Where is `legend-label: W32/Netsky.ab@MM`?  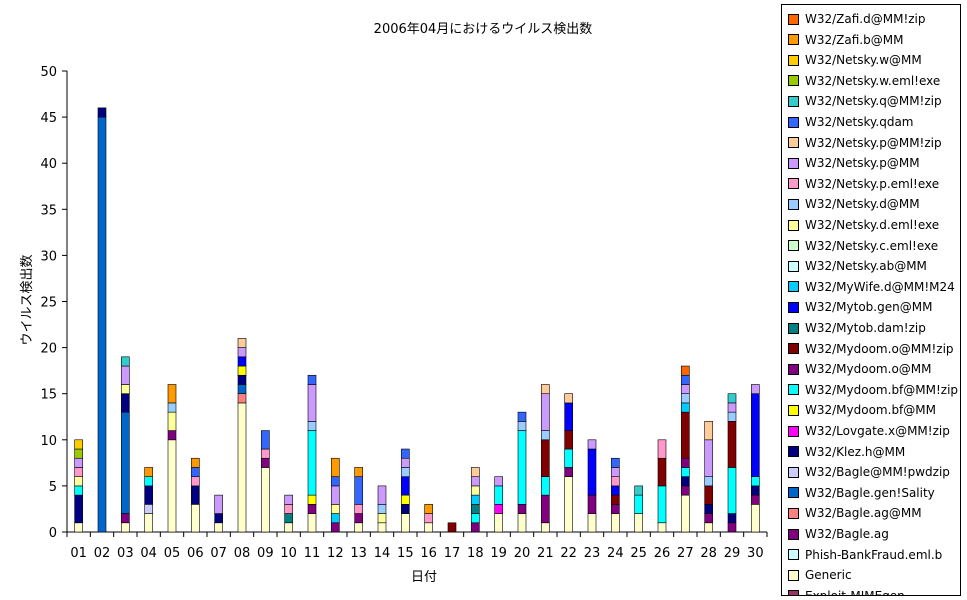 legend-label: W32/Netsky.ab@MM is located at coordinates (866, 266).